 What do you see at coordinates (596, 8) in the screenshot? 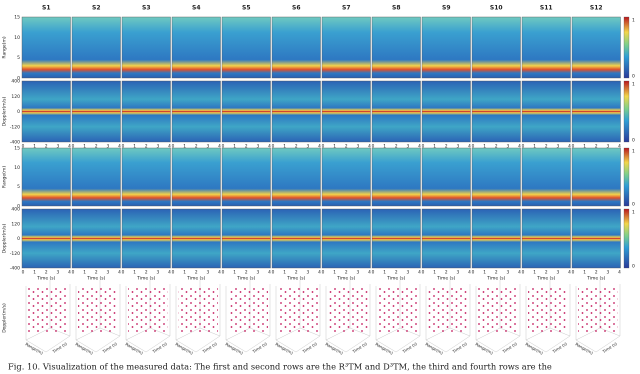
I see `column-title: S12` at bounding box center [596, 8].